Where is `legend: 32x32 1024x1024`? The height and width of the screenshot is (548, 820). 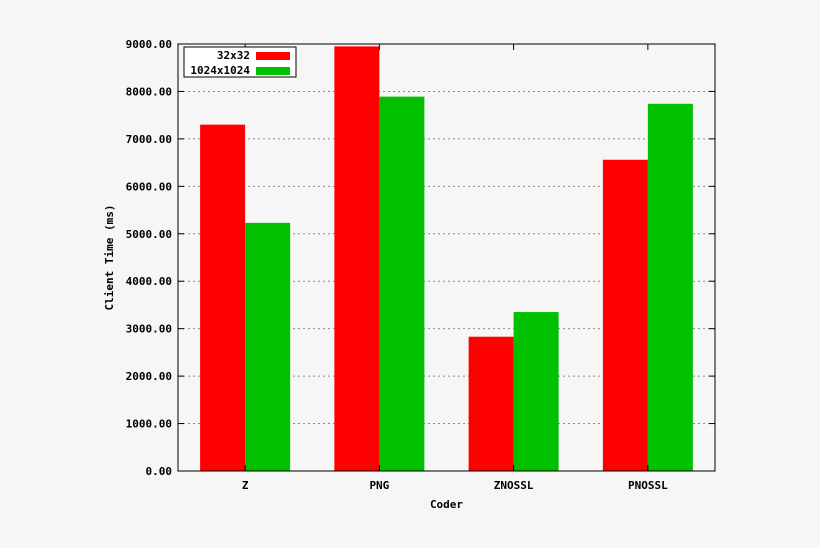 legend: 32x32 1024x1024 is located at coordinates (240, 62).